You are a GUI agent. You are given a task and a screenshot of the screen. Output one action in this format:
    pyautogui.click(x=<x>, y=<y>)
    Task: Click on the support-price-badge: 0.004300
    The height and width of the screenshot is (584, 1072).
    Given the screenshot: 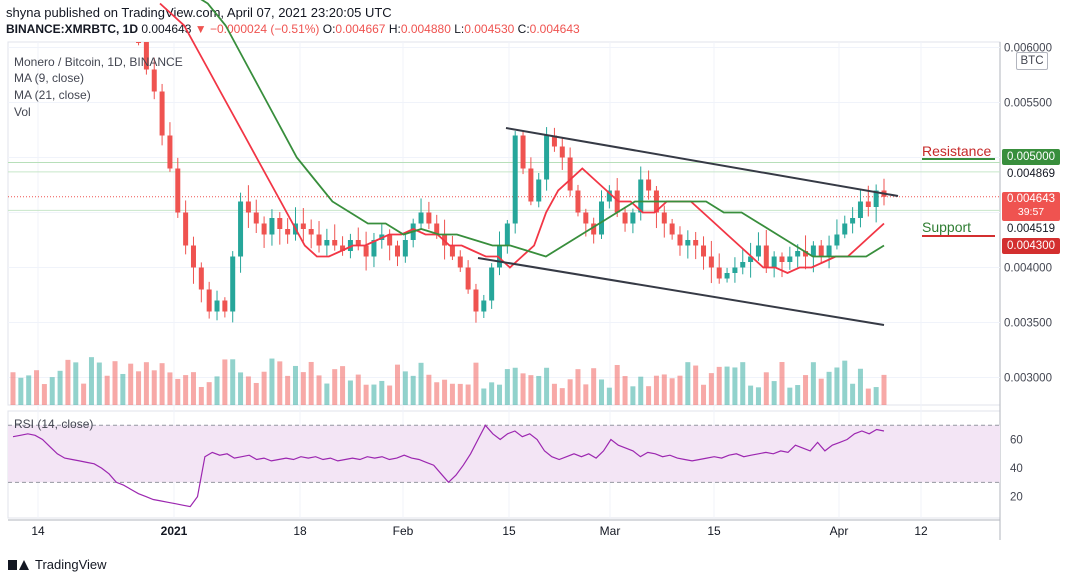 What is the action you would take?
    pyautogui.click(x=1031, y=246)
    